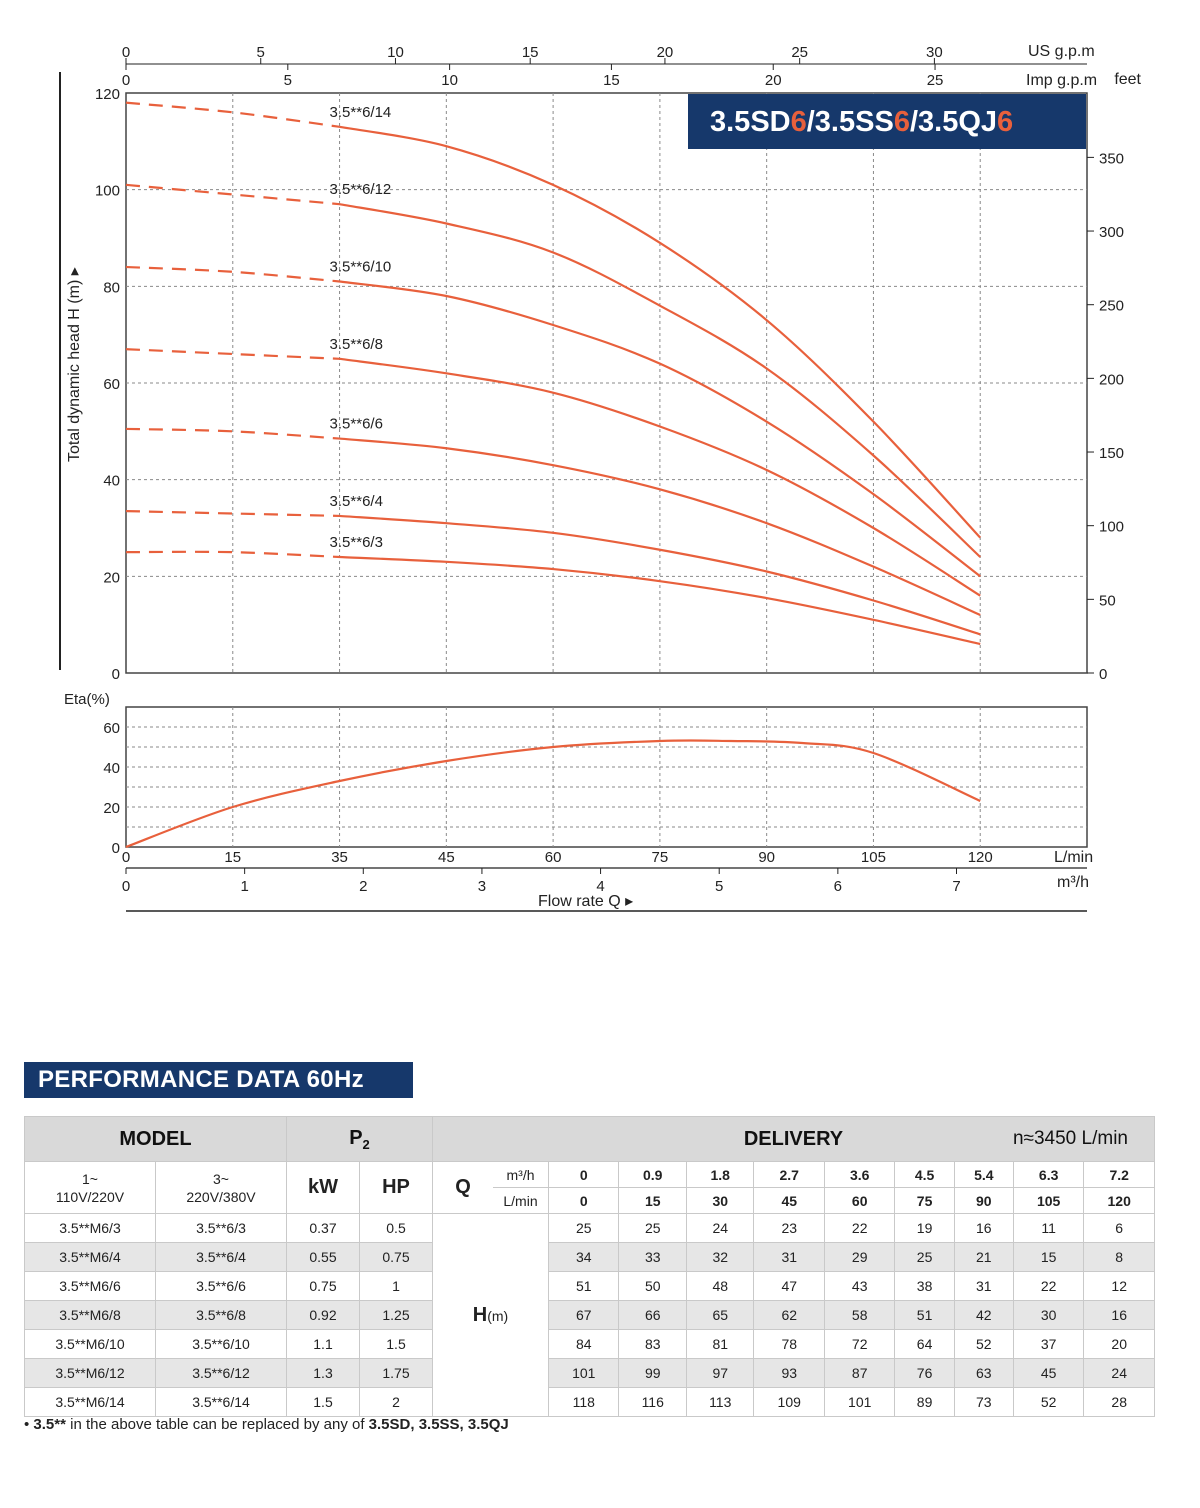  What do you see at coordinates (449, 80) in the screenshot?
I see `imp-gpm-tick-label: 10` at bounding box center [449, 80].